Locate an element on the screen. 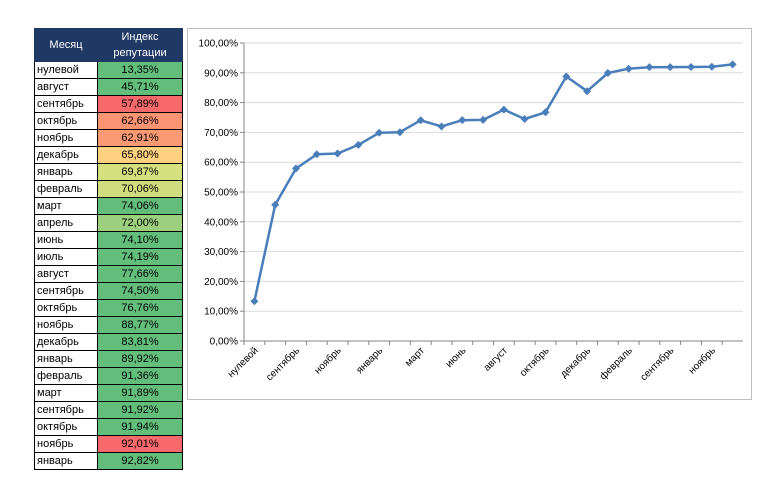 The height and width of the screenshot is (495, 783). index-cell: 89,92% is located at coordinates (140, 359).